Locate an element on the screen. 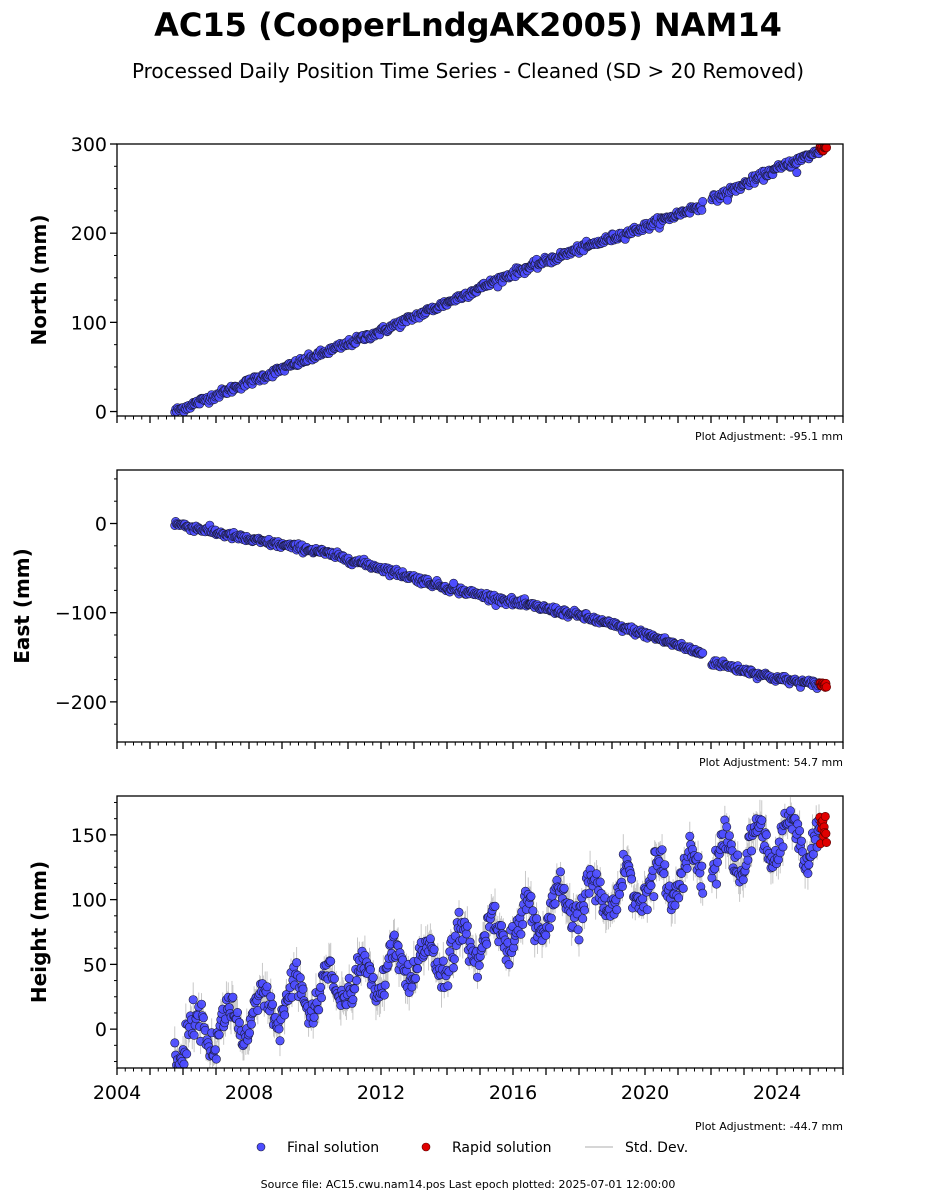  y-tick-label: −100 is located at coordinates (81, 614).